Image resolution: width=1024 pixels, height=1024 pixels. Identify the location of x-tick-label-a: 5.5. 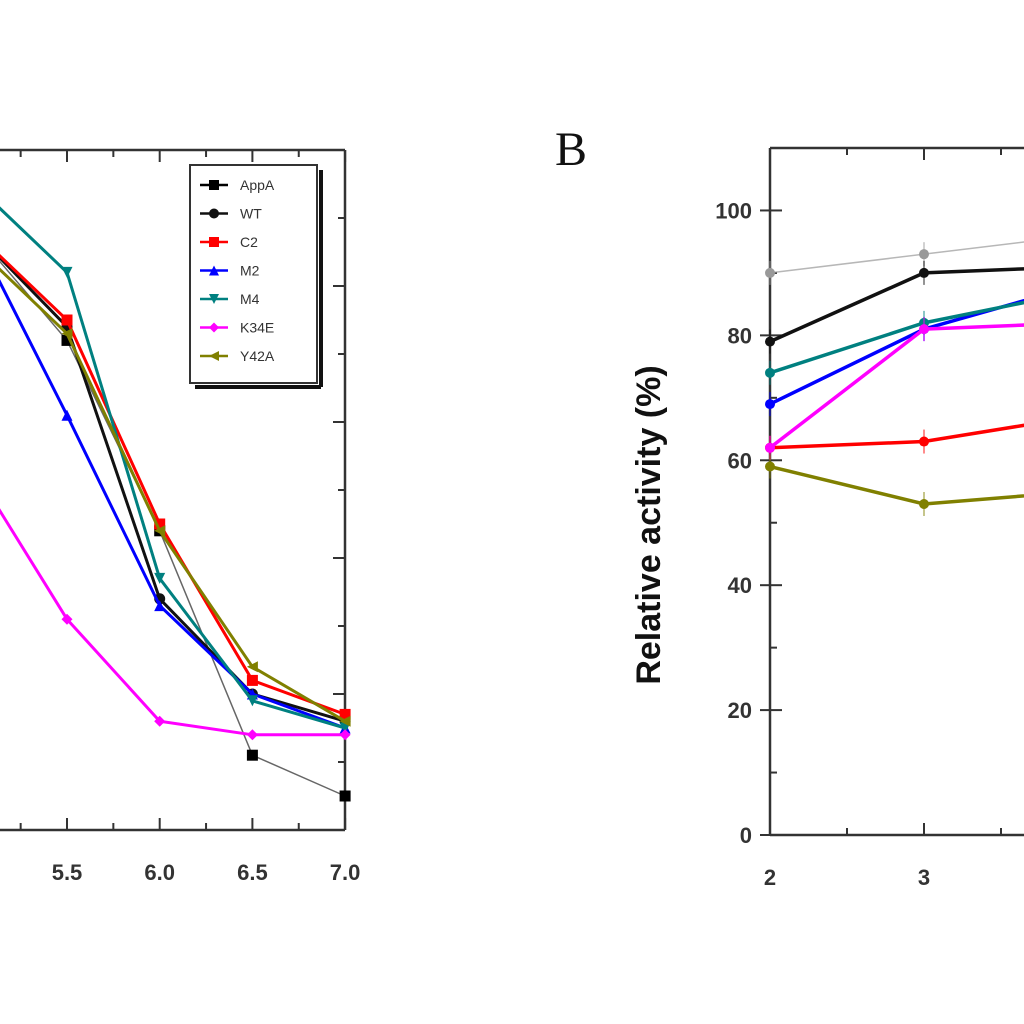
(67, 872).